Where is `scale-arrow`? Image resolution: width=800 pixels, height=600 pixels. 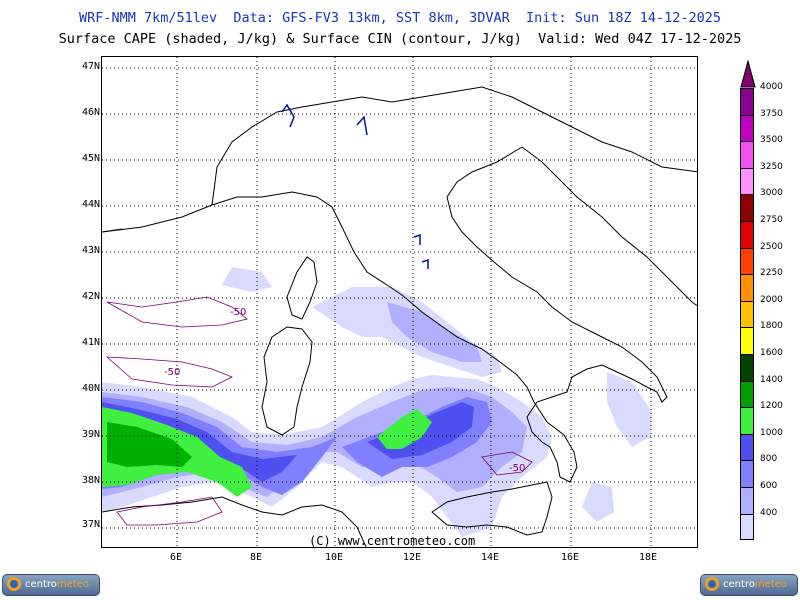 scale-arrow is located at coordinates (748, 74).